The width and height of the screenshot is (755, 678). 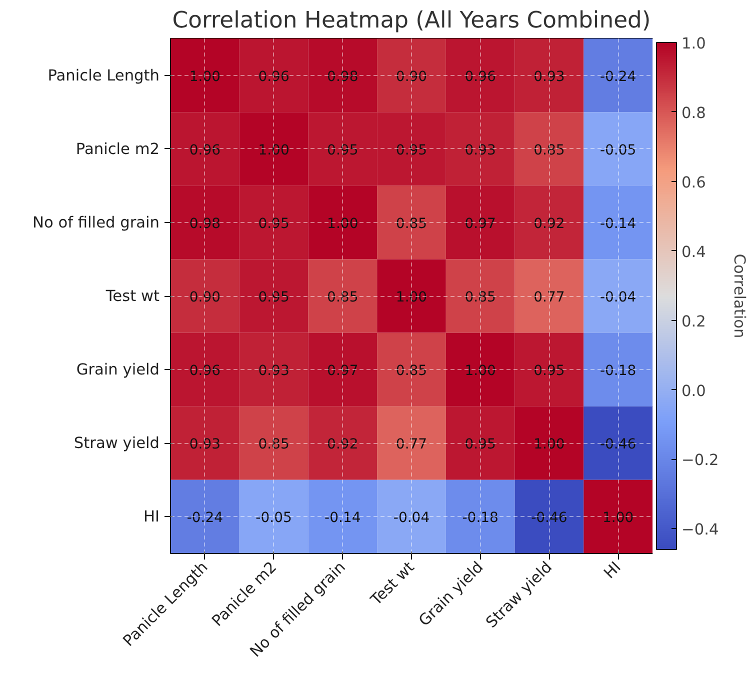 What do you see at coordinates (612, 570) in the screenshot?
I see `x-tick-label: HI` at bounding box center [612, 570].